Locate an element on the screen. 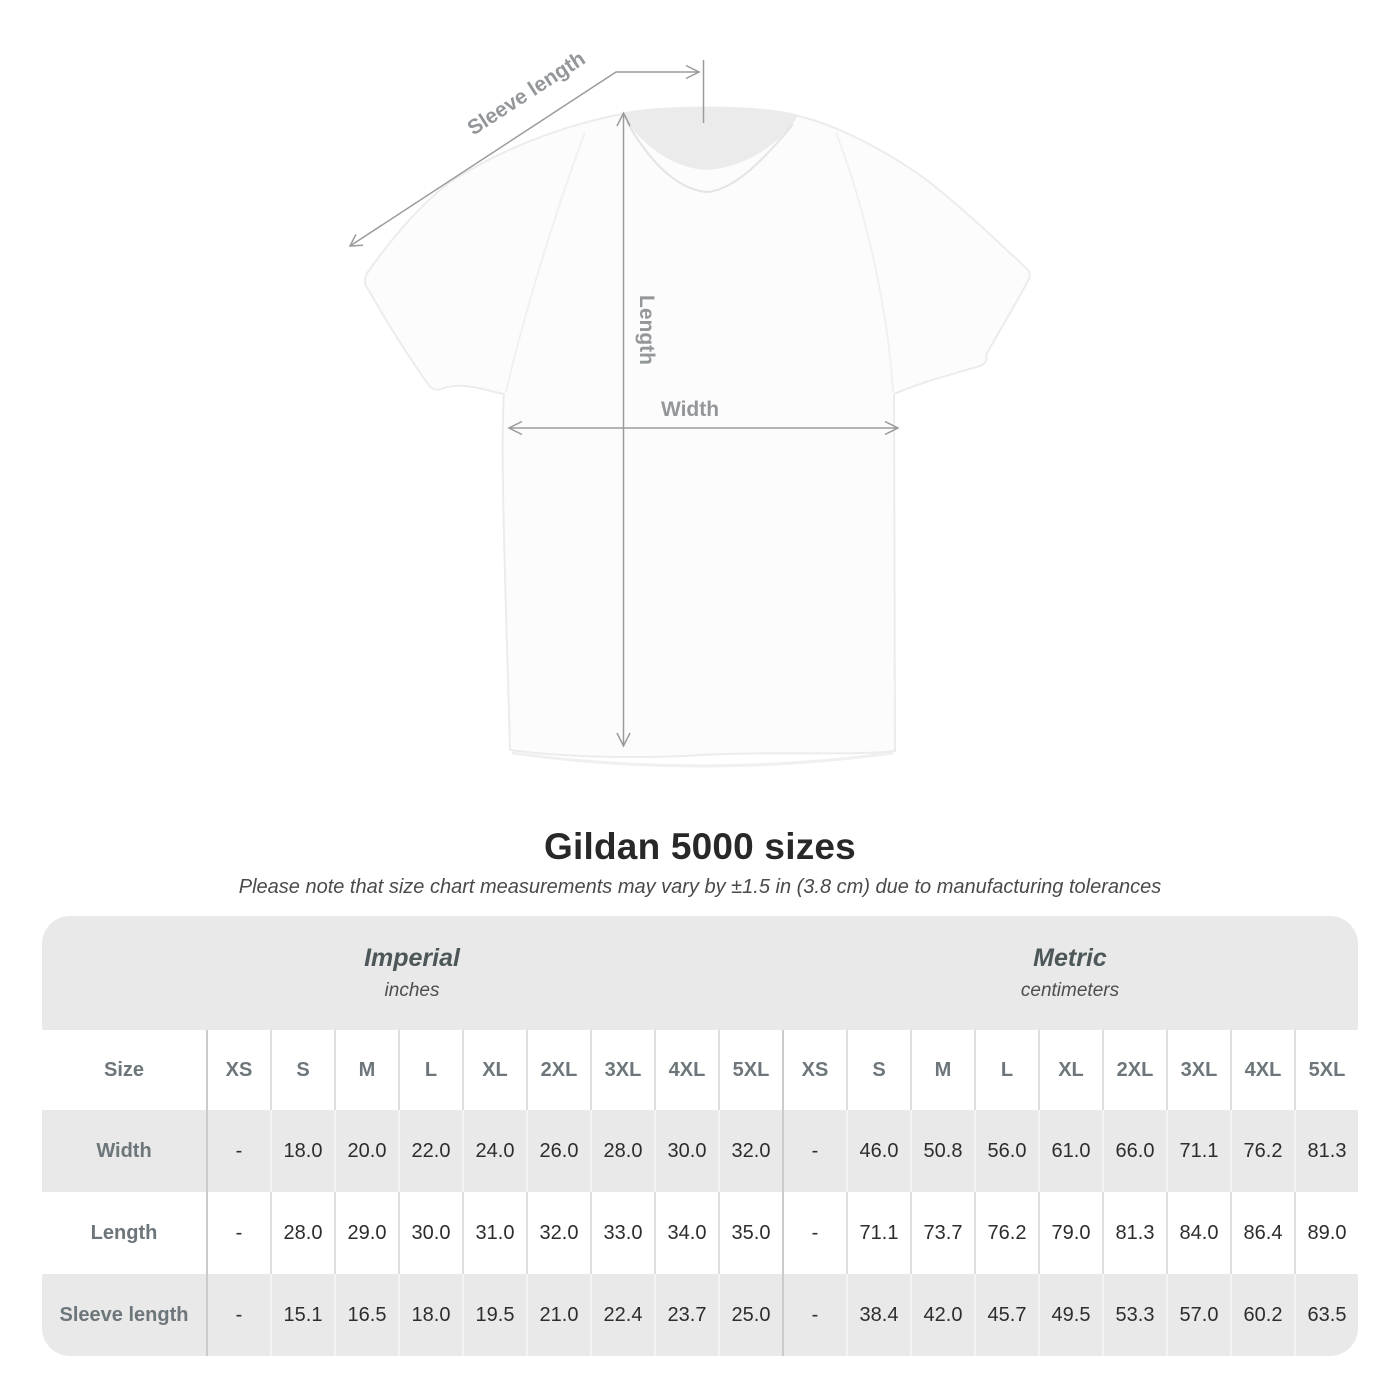  table-cell: 25.0 is located at coordinates (750, 1315).